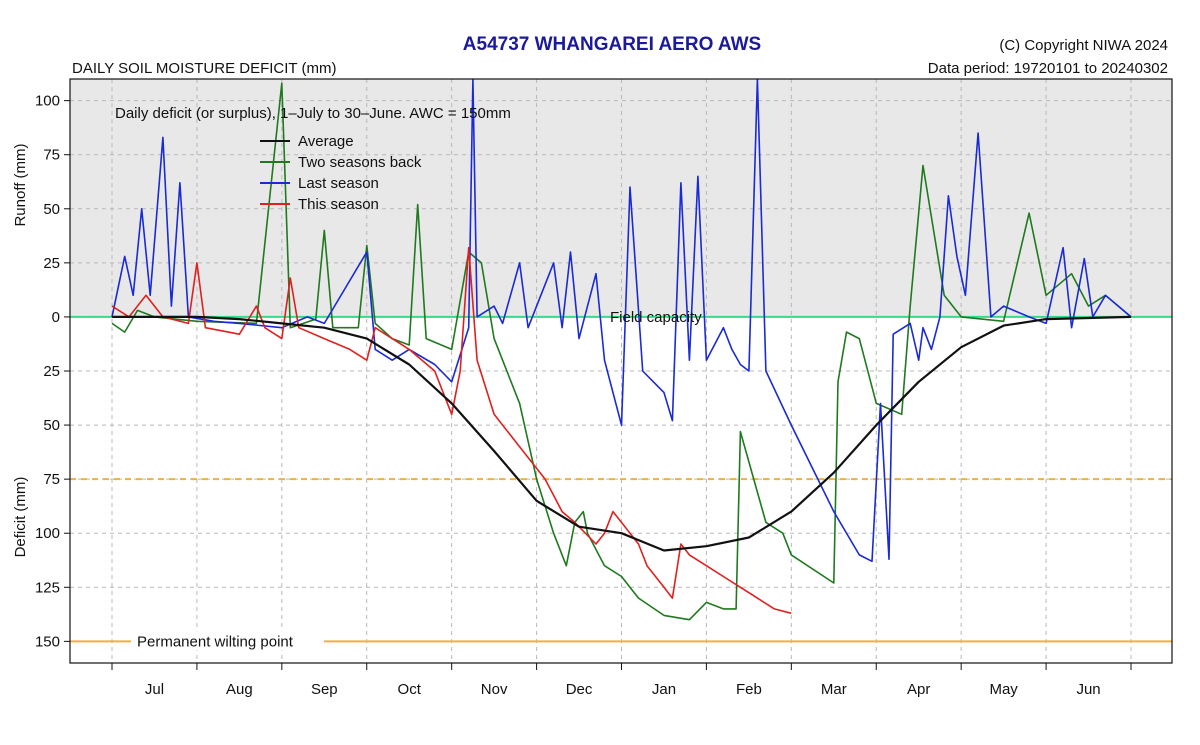  I want to click on x-tick-label: Feb, so click(749, 689).